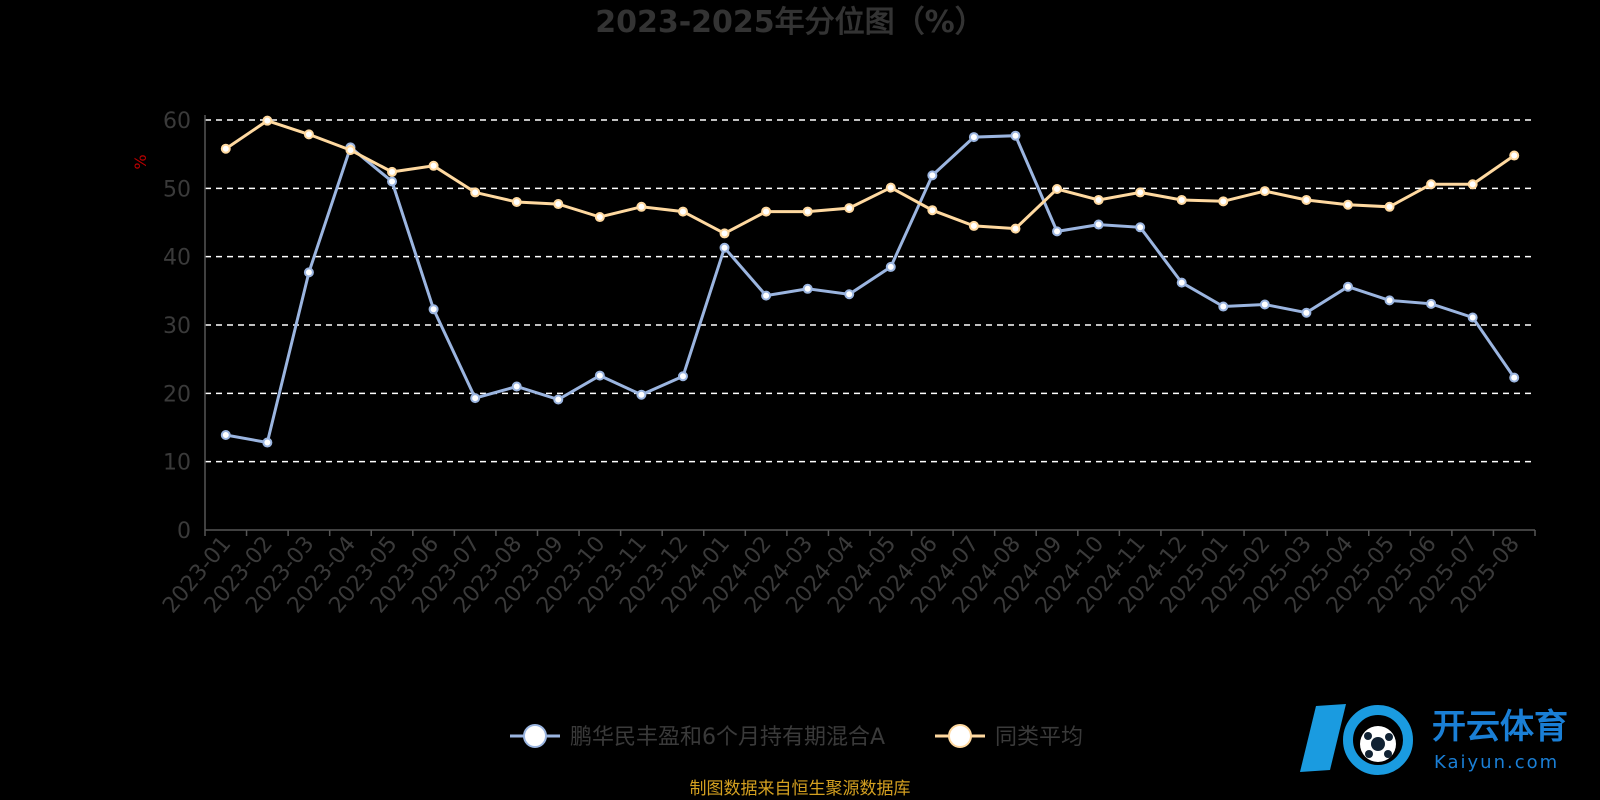 This screenshot has height=800, width=1600. I want to click on y-axis-label: %, so click(140, 161).